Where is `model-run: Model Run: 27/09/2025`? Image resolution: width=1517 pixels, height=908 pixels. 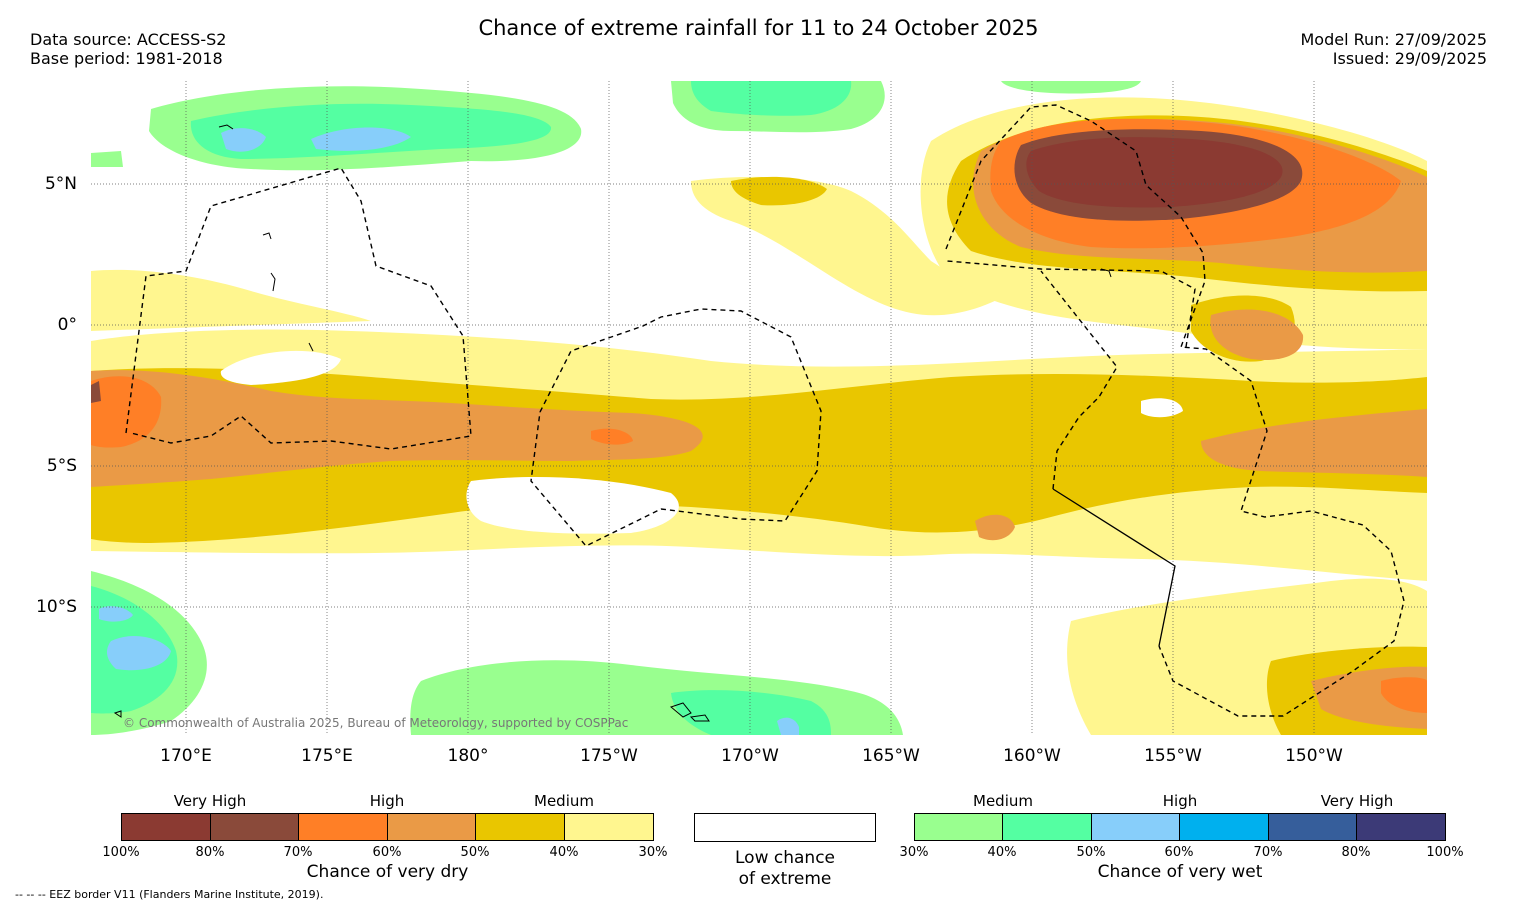
model-run: Model Run: 27/09/2025 is located at coordinates (1394, 39).